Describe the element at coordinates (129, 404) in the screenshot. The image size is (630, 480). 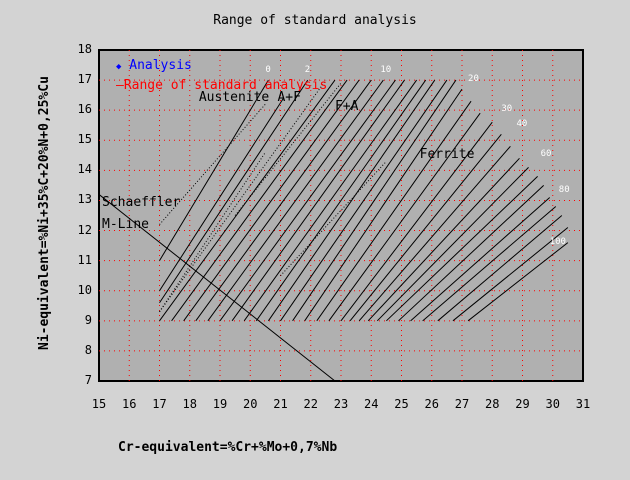
I see `x-tick-label: 16` at that location.